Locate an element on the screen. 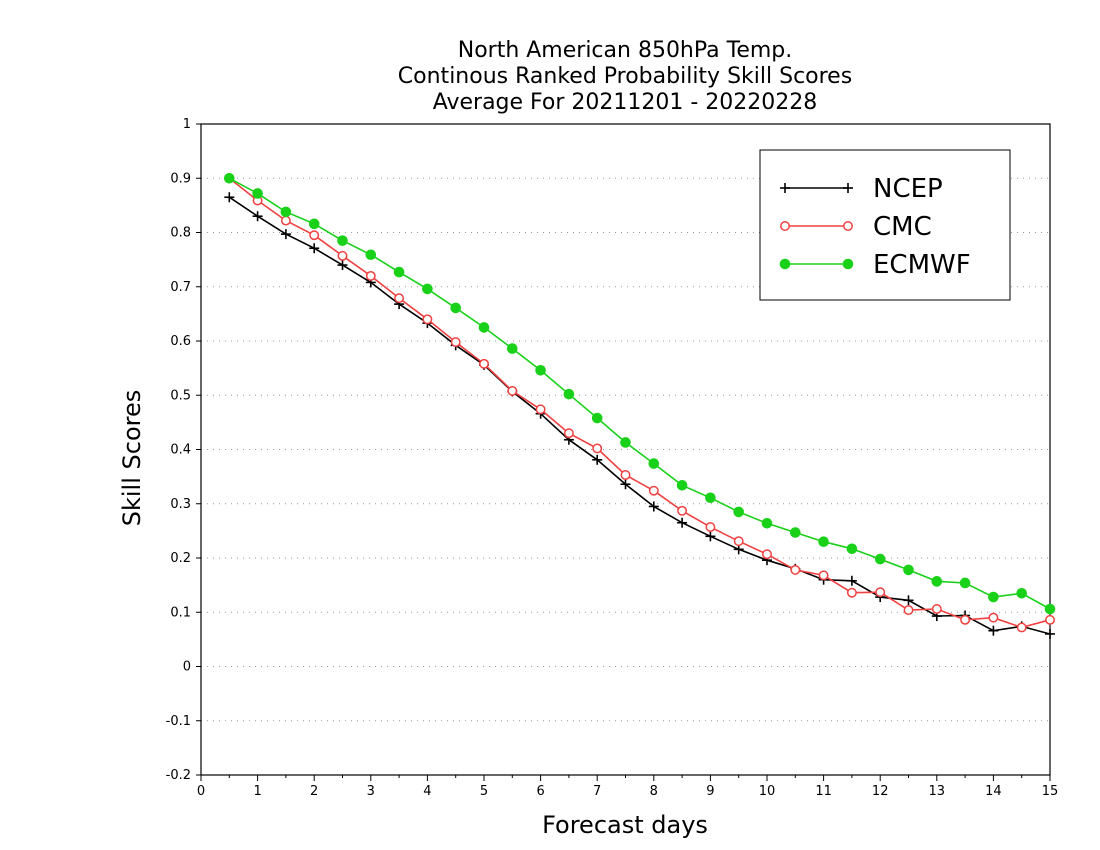 The height and width of the screenshot is (850, 1100). legend-marker-cmc is located at coordinates (848, 226).